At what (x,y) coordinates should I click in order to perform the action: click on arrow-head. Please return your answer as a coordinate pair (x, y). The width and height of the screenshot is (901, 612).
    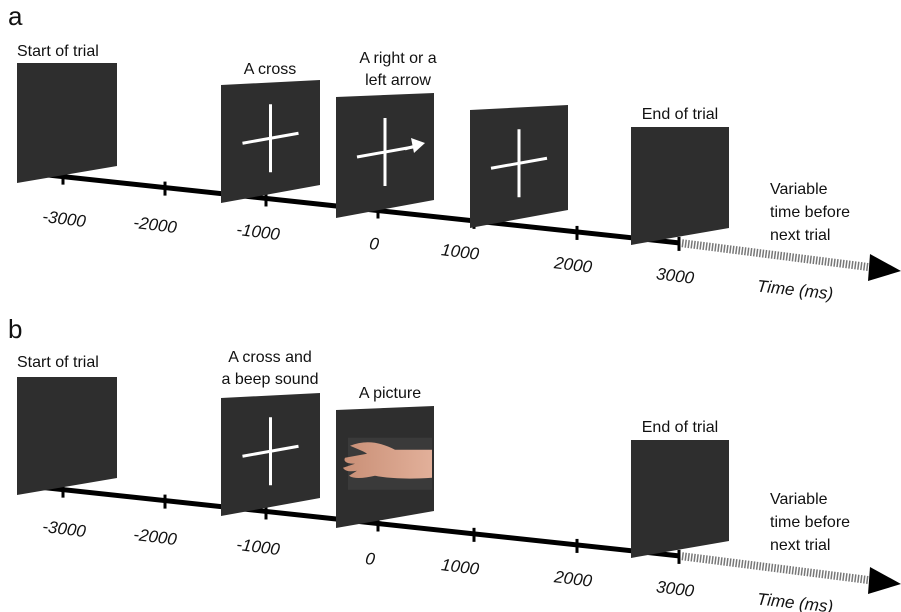
    Looking at the image, I should click on (418, 145).